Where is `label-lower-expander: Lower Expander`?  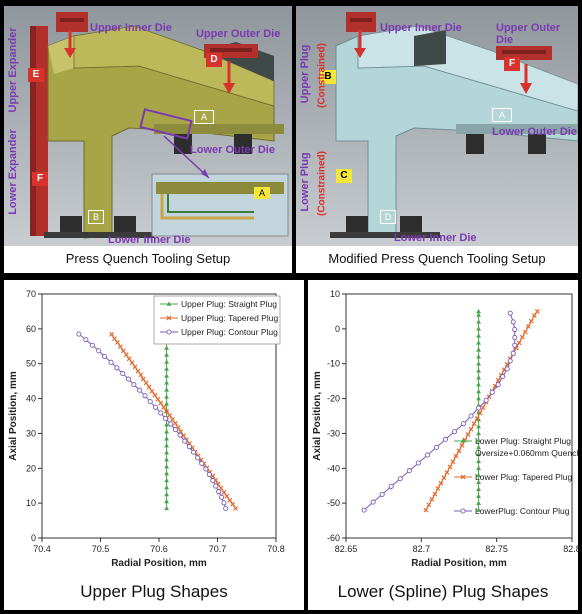
label-lower-expander: Lower Expander is located at coordinates (13, 172).